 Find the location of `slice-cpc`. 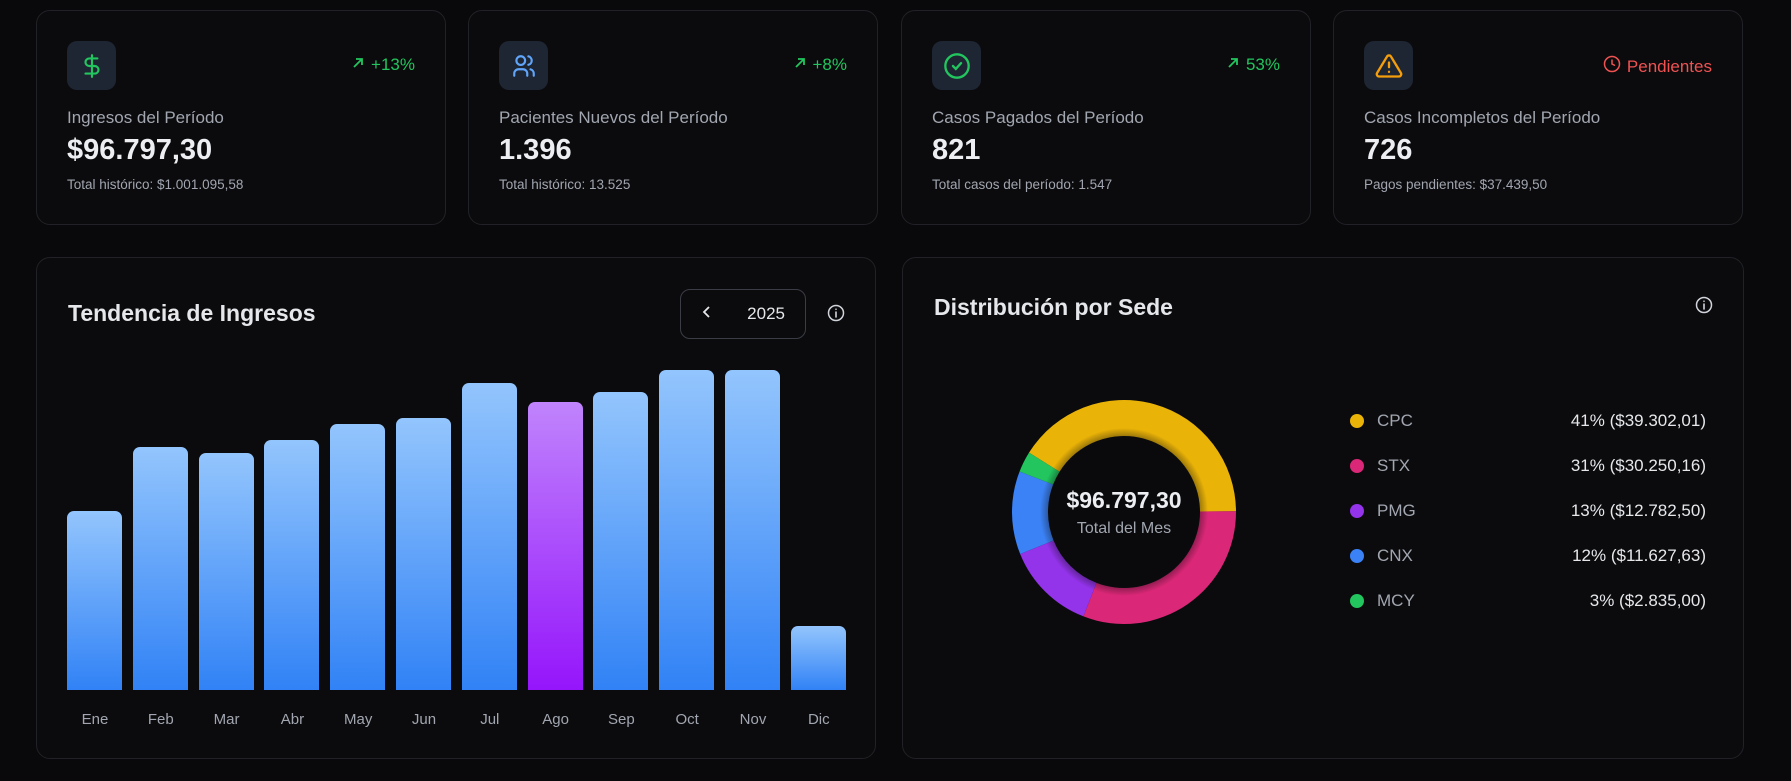

slice-cpc is located at coordinates (1132, 455).